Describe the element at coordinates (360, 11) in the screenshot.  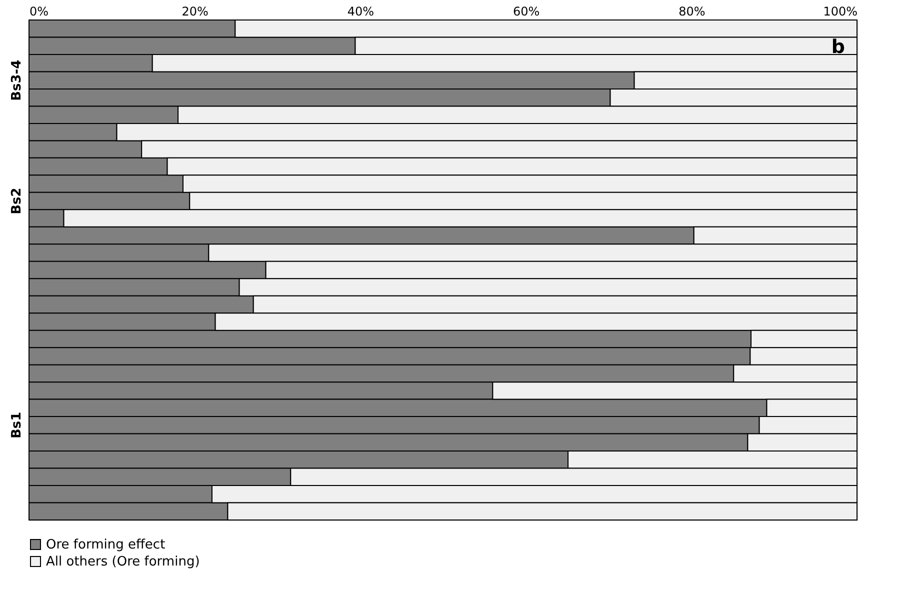
I see `x-tick-label: 40%` at that location.